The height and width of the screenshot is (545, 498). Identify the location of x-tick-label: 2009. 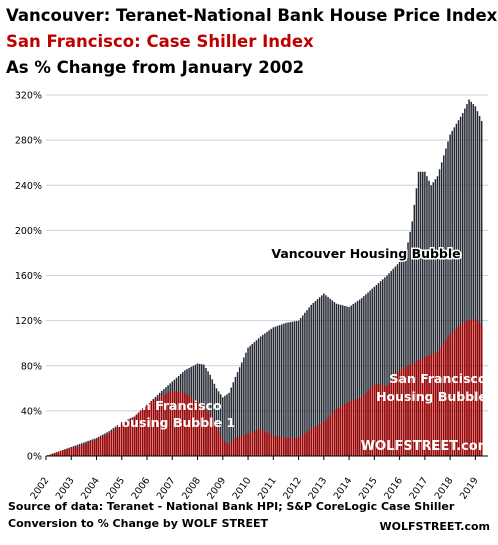
(216, 487).